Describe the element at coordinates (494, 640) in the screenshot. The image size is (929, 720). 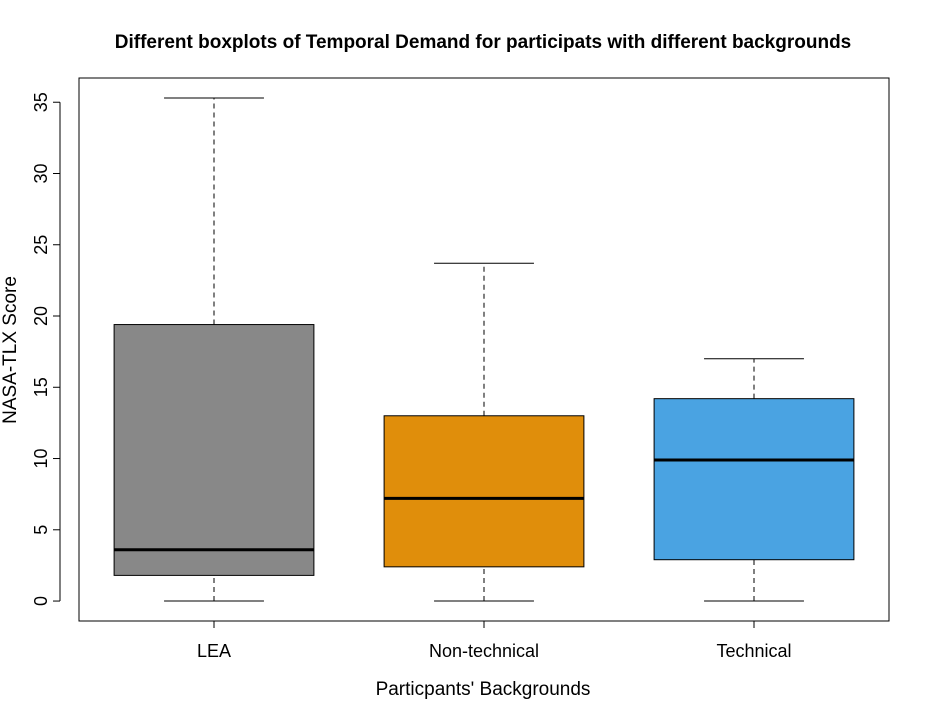
I see `x-axis: LEA Non-technical Technical` at that location.